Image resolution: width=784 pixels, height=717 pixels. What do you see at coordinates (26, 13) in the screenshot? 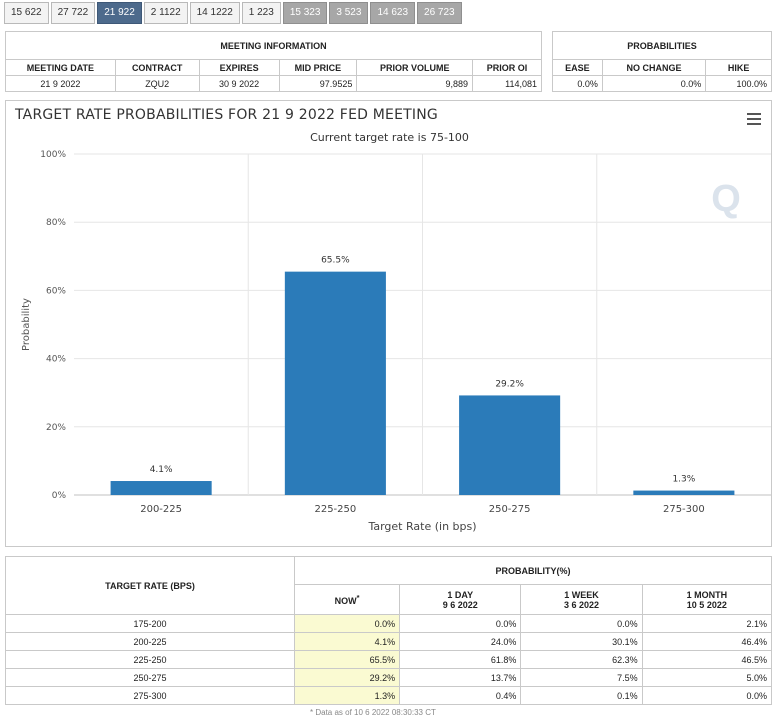
I see `meeting-tab-0: 15 622` at bounding box center [26, 13].